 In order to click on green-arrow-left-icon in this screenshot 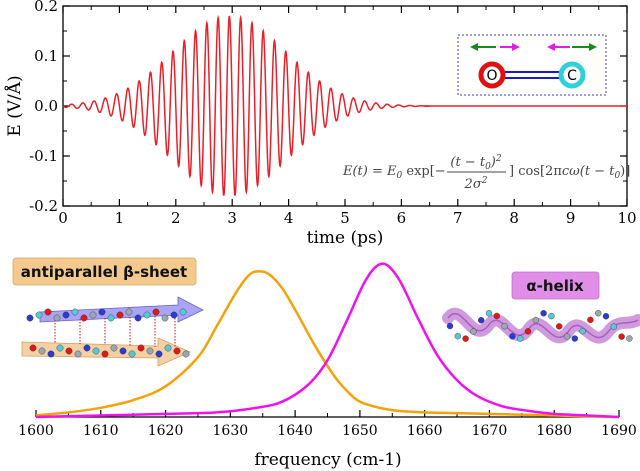, I will do `click(483, 47)`.